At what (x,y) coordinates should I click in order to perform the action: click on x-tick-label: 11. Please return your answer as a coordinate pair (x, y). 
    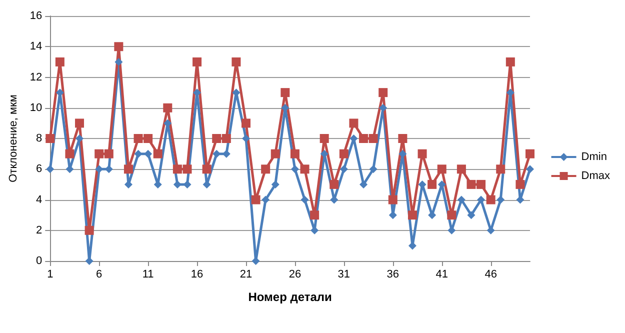
    Looking at the image, I should click on (148, 274).